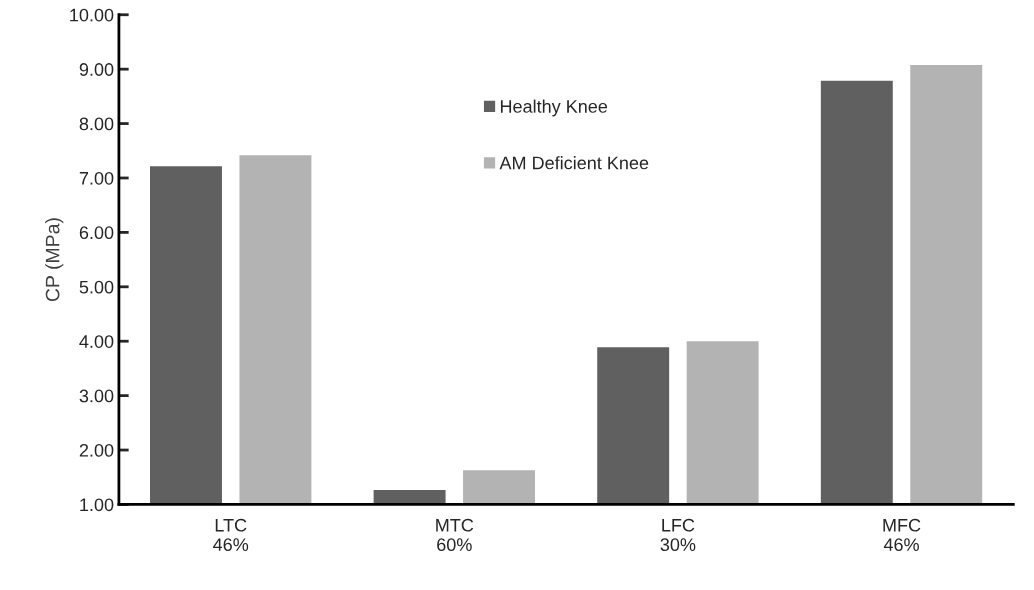  Describe the element at coordinates (455, 535) in the screenshot. I see `x-tick-label: MTC 60%` at that location.